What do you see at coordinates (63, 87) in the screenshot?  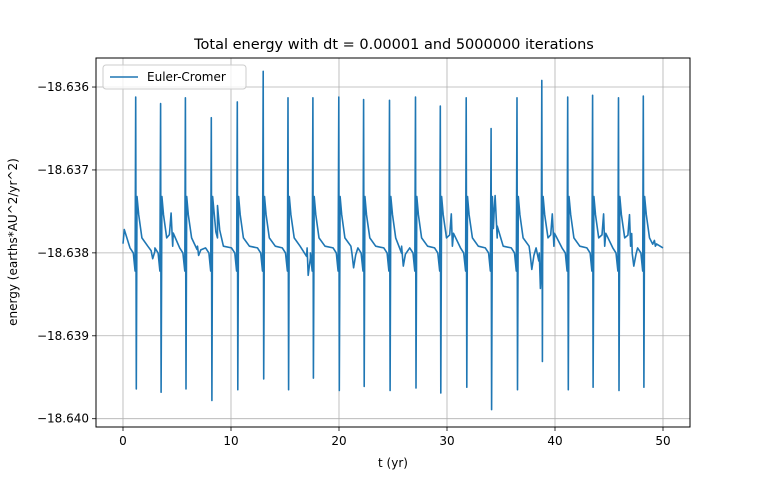 I see `y-tick-label: −18.636` at bounding box center [63, 87].